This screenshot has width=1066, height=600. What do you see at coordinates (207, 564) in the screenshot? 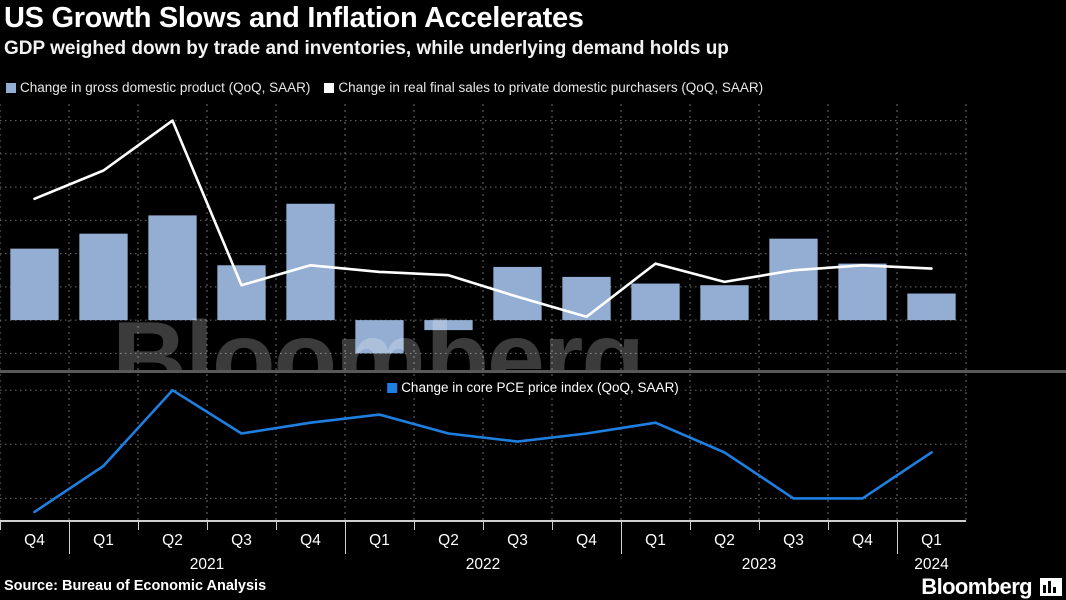
I see `x-axis-year-label: 2021` at bounding box center [207, 564].